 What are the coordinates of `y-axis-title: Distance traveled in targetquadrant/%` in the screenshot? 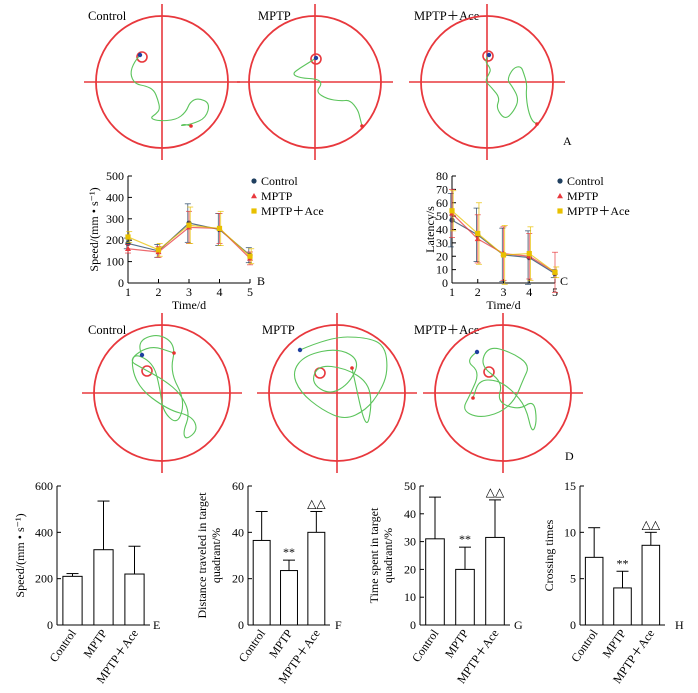 It's located at (209, 555).